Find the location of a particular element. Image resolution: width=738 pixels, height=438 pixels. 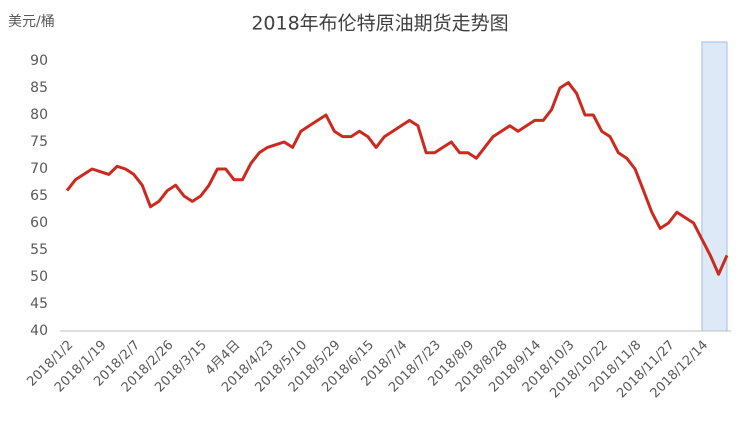

y-tick-label: 90 is located at coordinates (39, 61).